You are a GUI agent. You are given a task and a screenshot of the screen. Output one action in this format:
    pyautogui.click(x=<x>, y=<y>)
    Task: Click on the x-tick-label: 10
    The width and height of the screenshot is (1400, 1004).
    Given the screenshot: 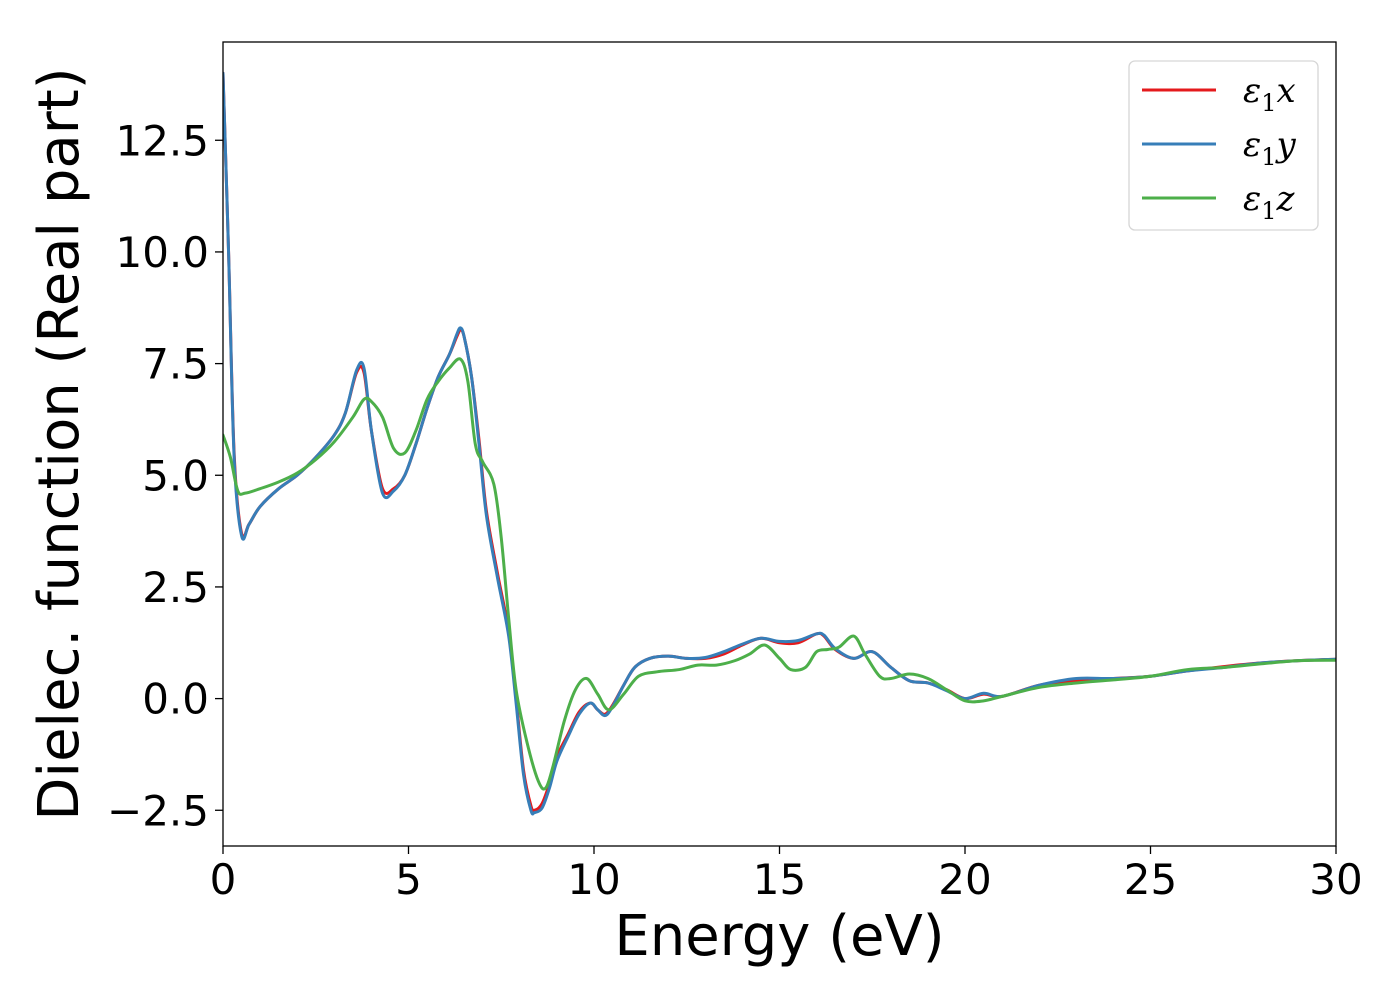 What is the action you would take?
    pyautogui.click(x=593, y=879)
    